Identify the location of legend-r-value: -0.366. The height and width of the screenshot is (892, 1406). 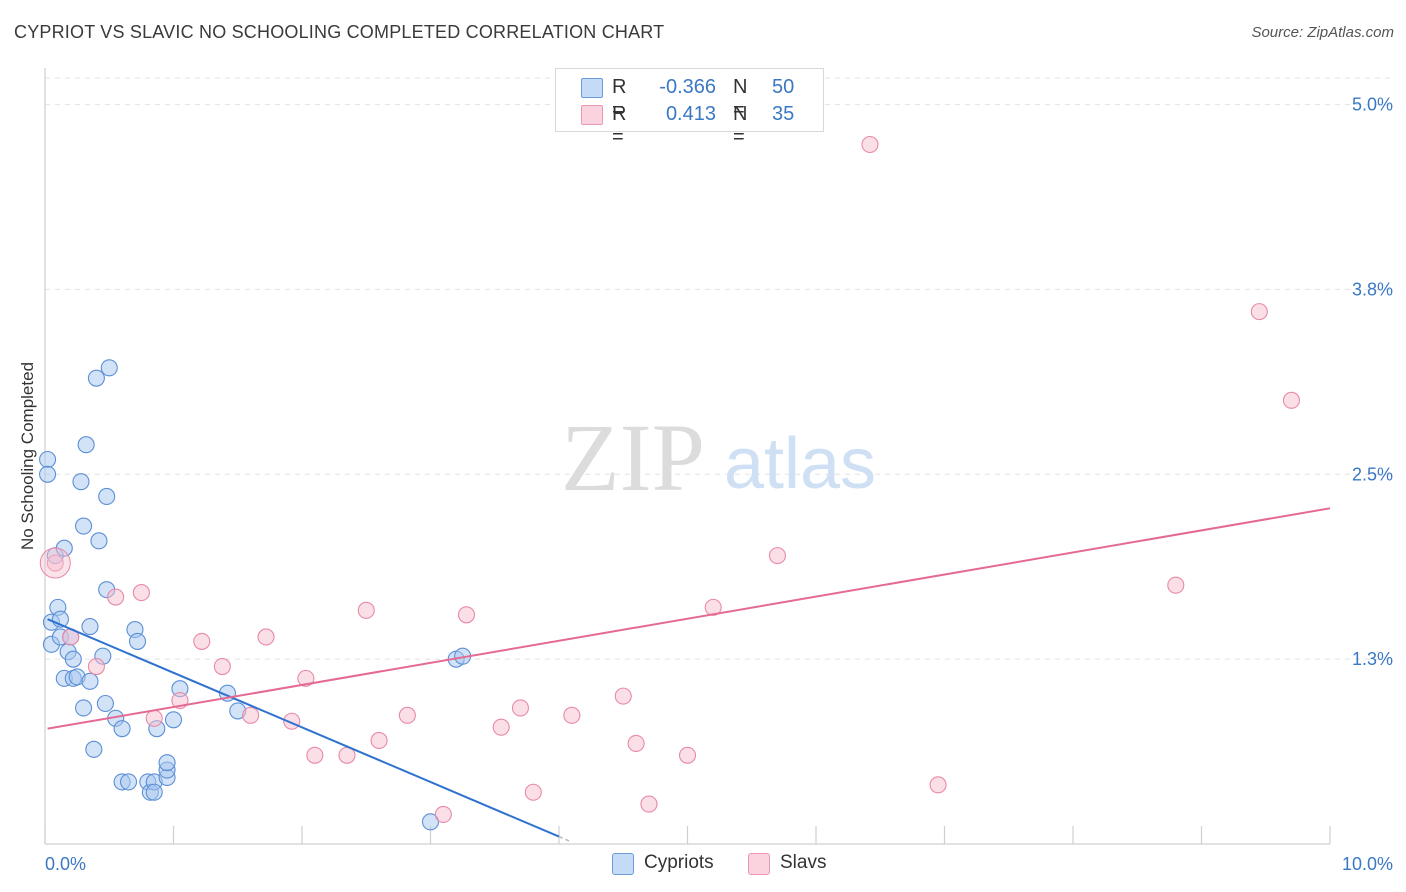
(687, 87).